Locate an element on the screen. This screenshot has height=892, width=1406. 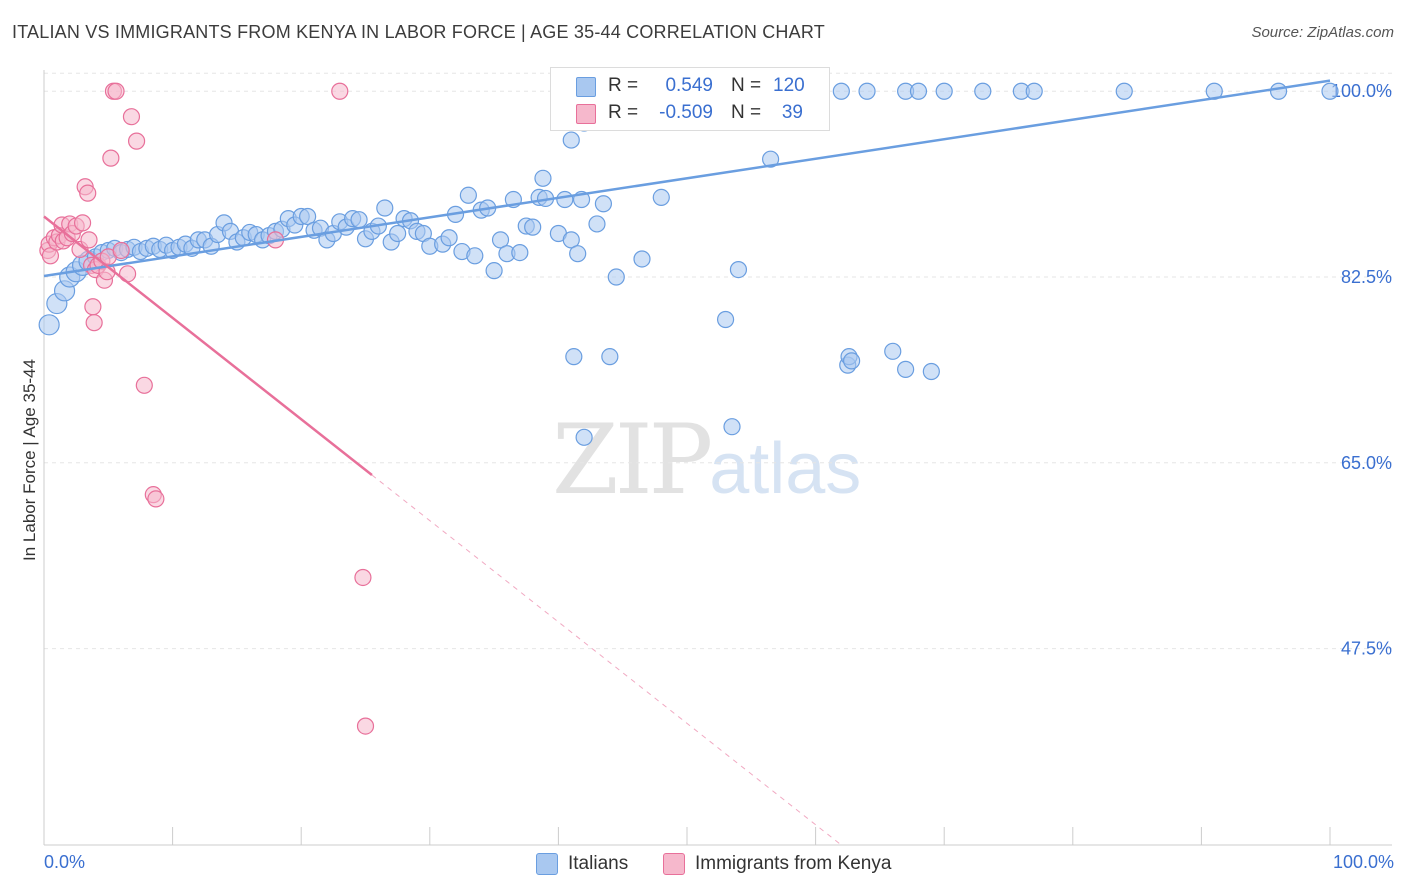
stats-row-italians: R = 0.549 N = 120 is located at coordinates (690, 87).